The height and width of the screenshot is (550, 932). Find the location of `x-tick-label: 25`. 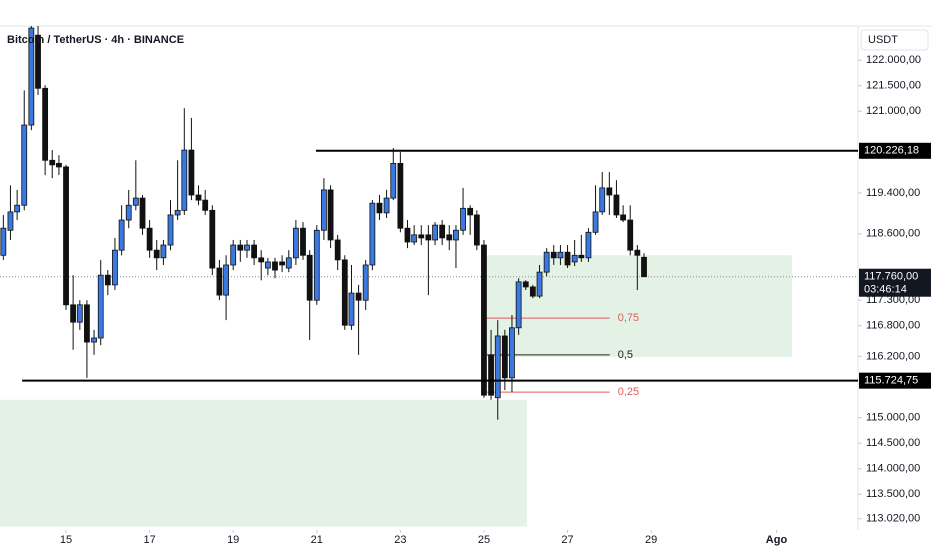

x-tick-label: 25 is located at coordinates (484, 540).